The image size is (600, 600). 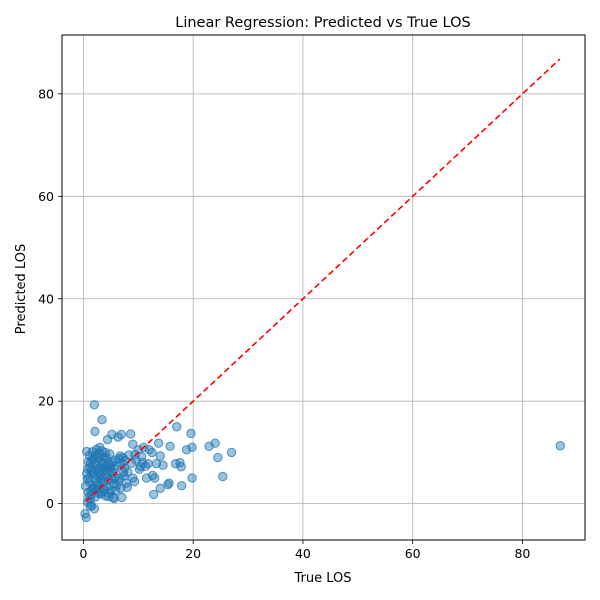 I want to click on x-axis-label: True LOS, so click(x=322, y=578).